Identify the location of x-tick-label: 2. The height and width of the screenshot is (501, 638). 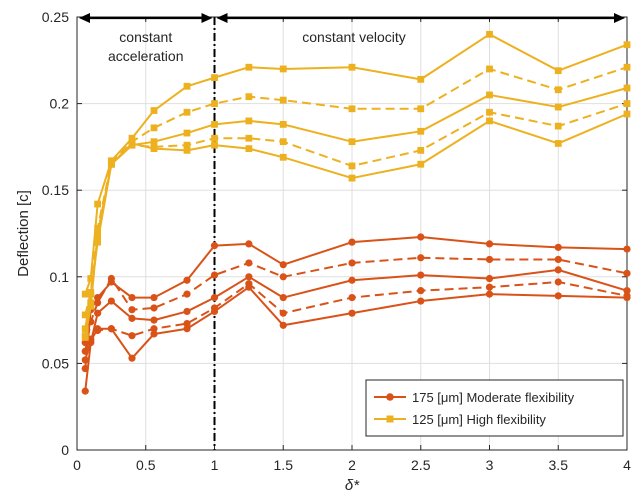
(352, 465).